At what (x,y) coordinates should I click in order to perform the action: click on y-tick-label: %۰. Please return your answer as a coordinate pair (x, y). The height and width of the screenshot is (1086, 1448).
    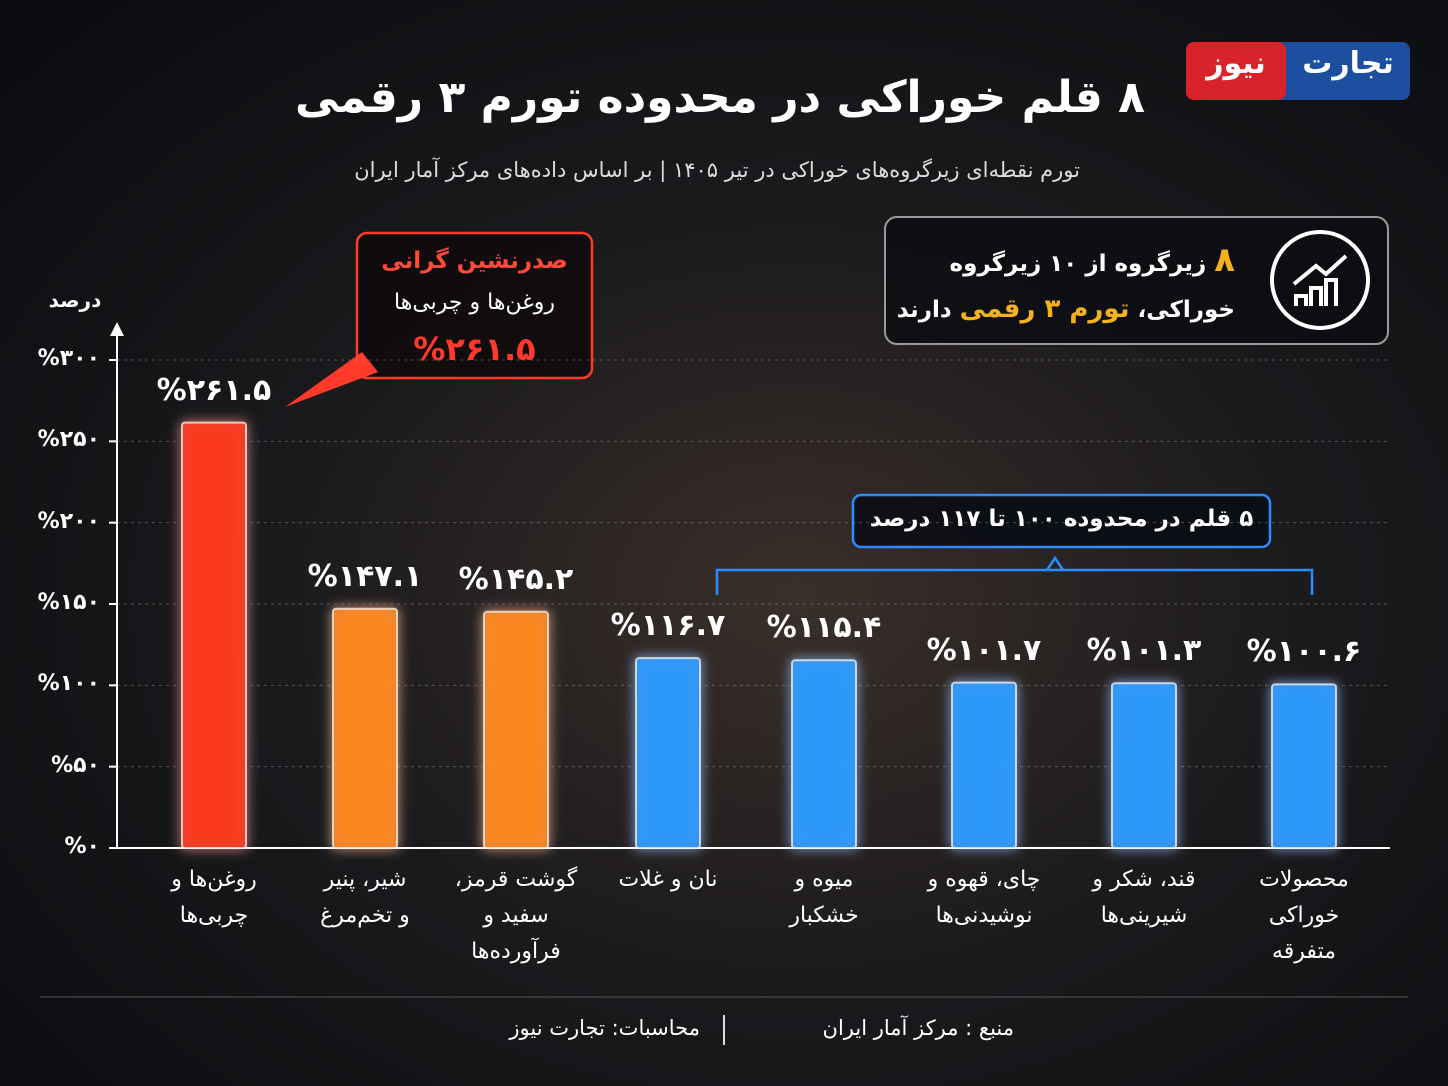
    Looking at the image, I should click on (82, 846).